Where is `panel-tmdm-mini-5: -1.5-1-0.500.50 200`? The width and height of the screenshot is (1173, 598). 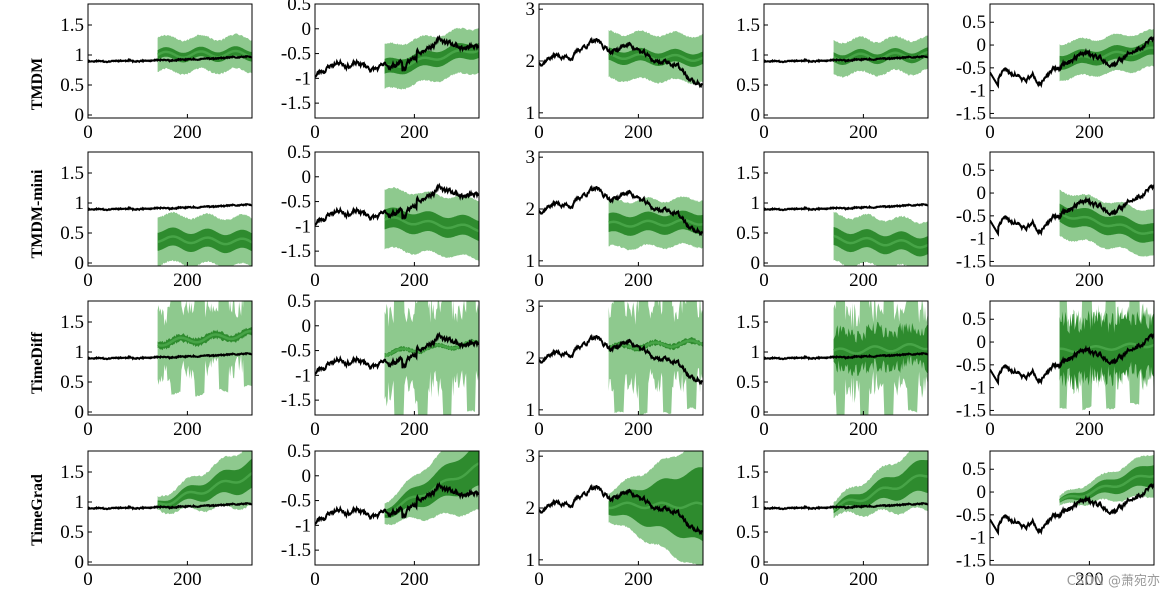
panel-tmdm-mini-5: -1.5-1-0.500.50 200 is located at coordinates (1055, 221).